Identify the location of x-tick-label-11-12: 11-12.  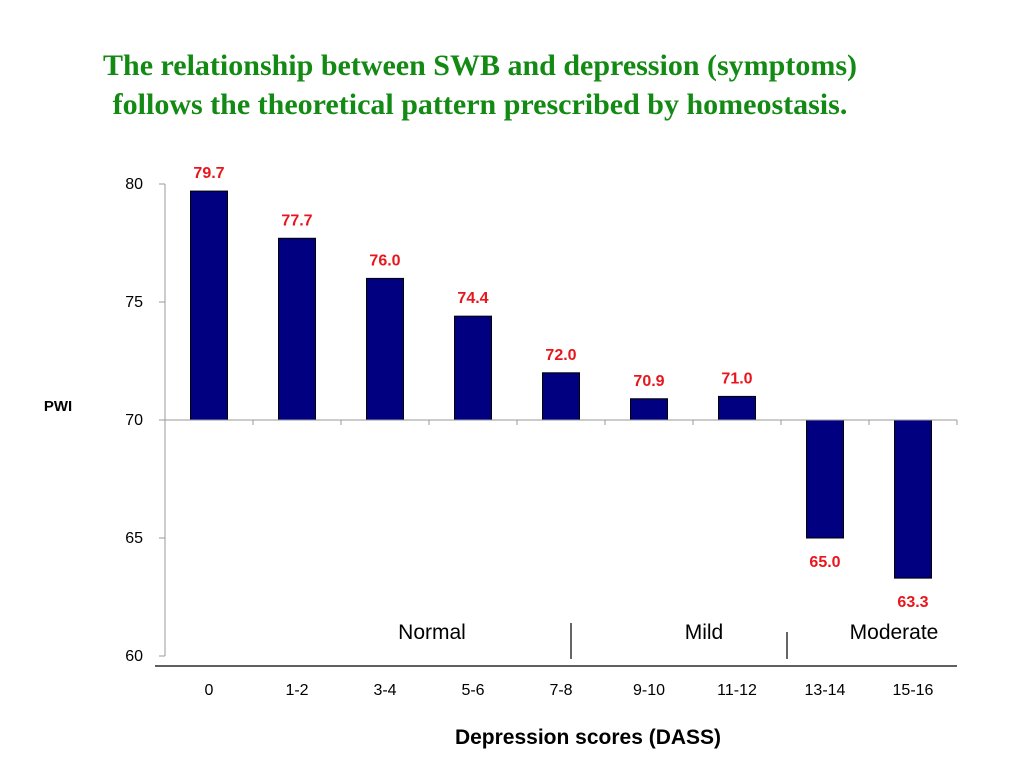
(737, 690).